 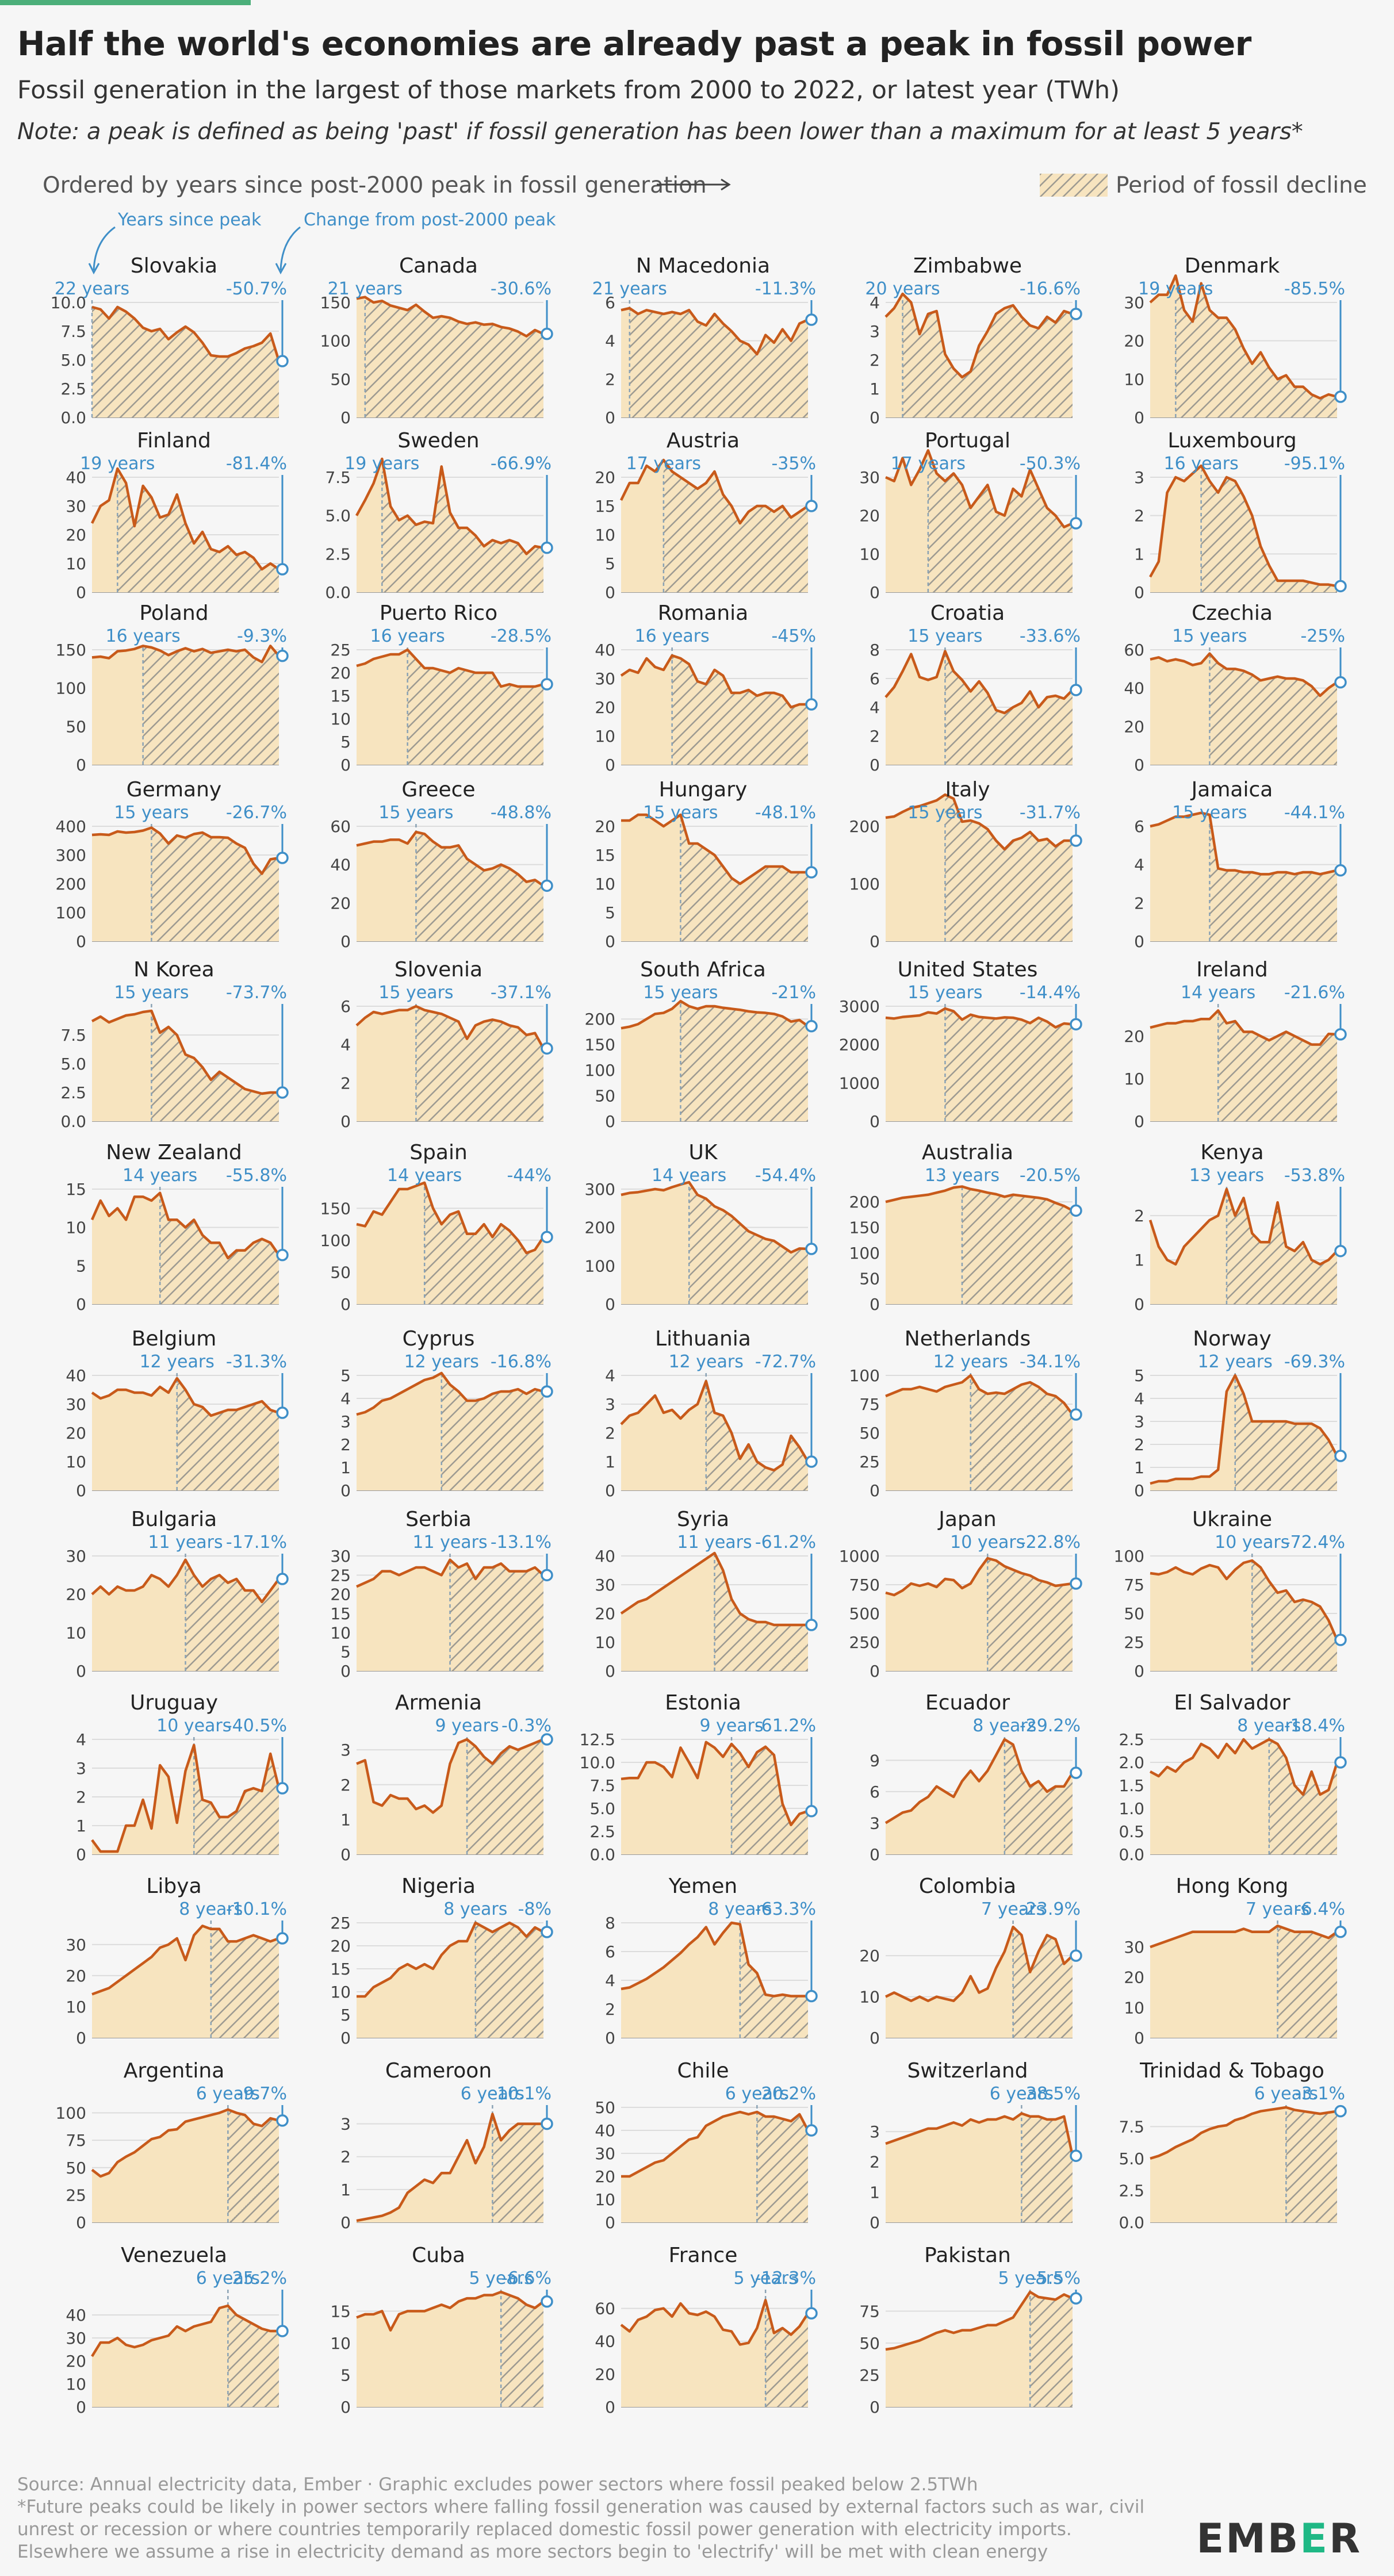 I want to click on change-label: -21%, so click(x=793, y=993).